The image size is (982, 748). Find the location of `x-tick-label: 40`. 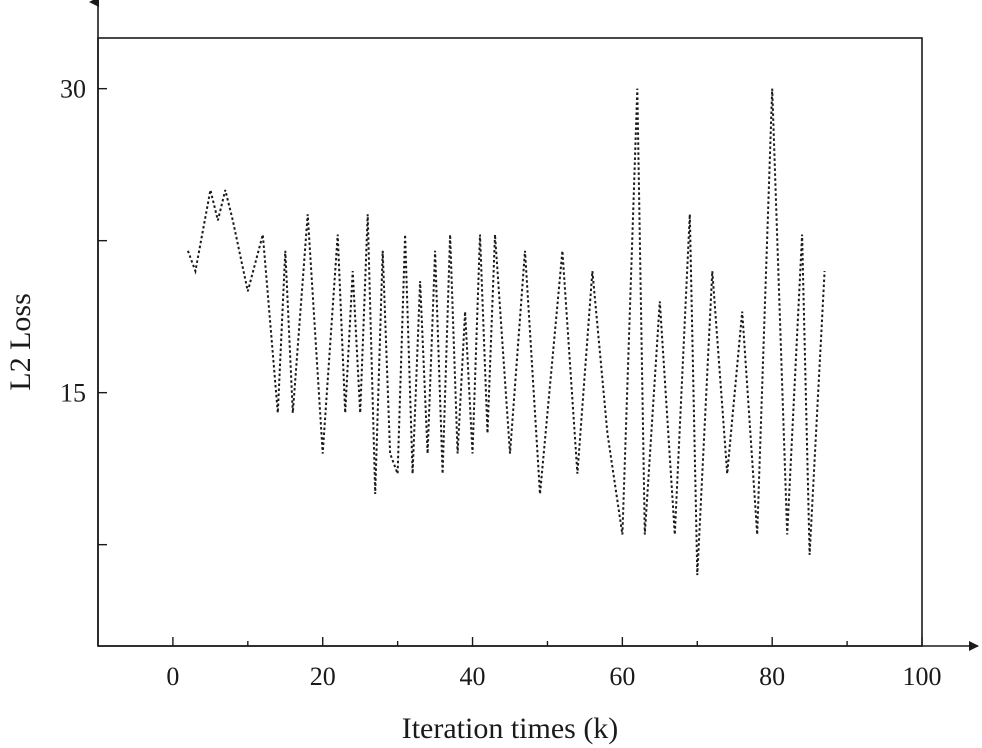

x-tick-label: 40 is located at coordinates (473, 676).